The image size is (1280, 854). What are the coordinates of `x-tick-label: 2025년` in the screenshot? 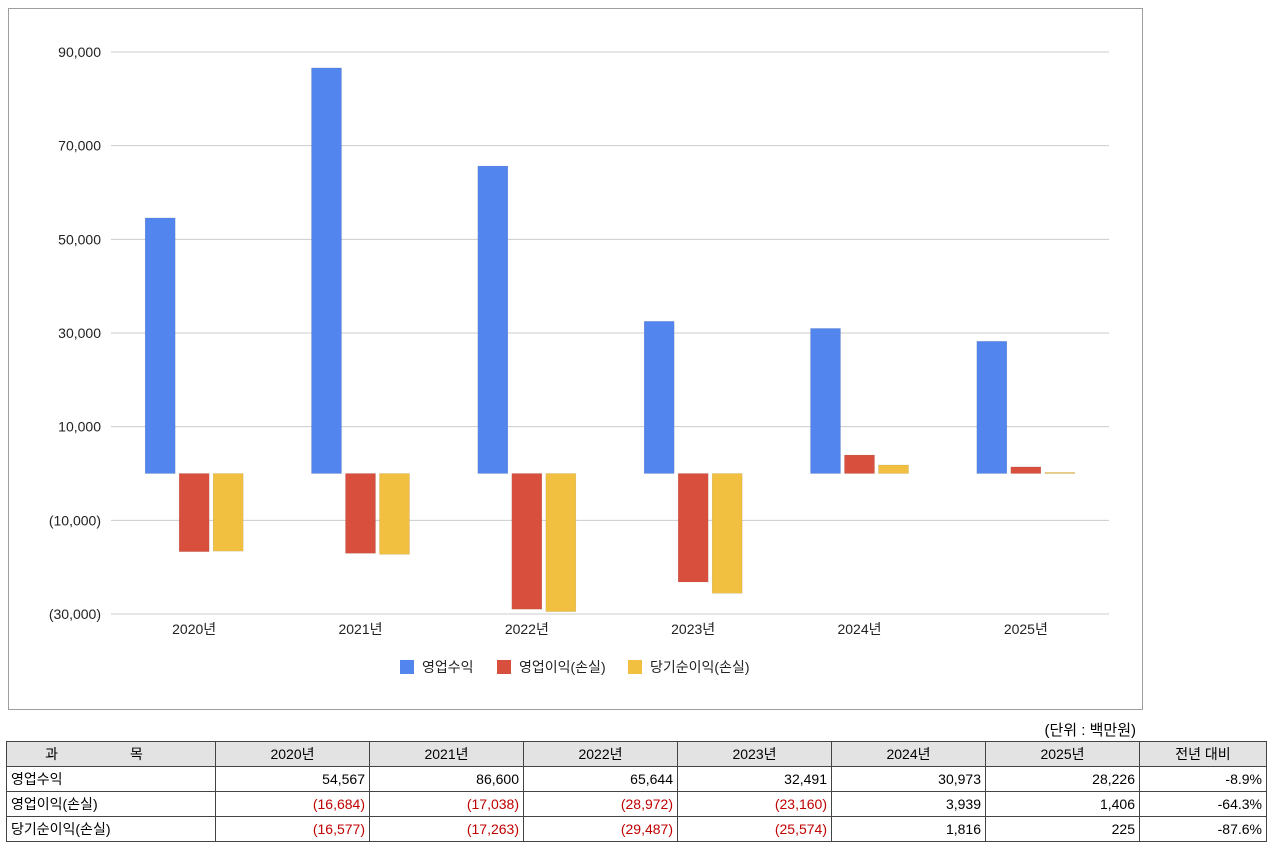 It's located at (1026, 629).